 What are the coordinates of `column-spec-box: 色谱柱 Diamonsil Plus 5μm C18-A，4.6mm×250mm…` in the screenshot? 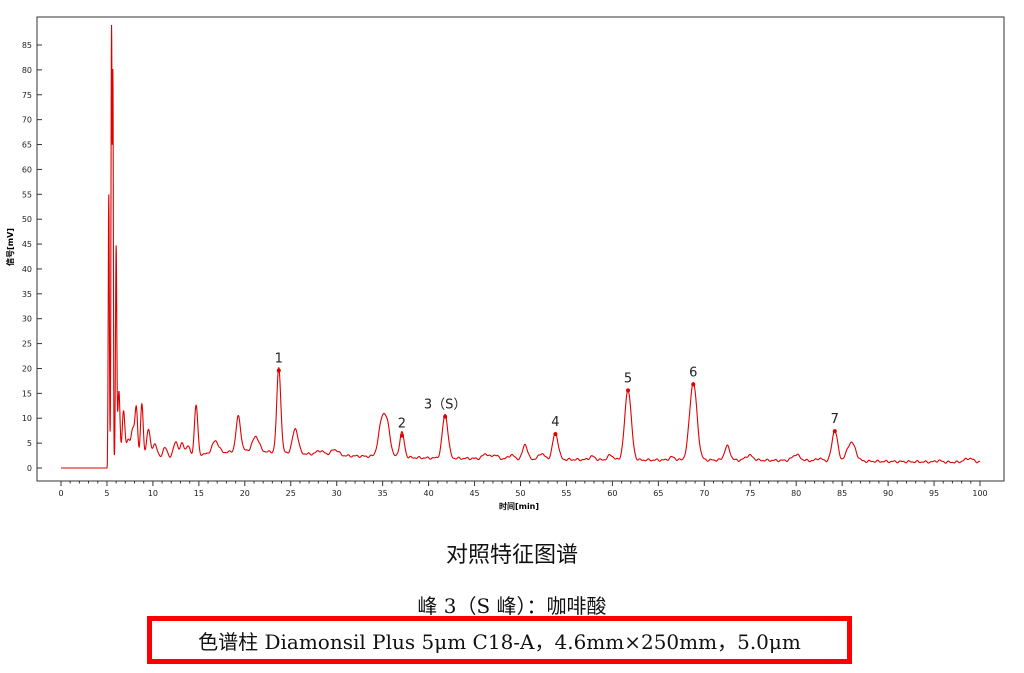 It's located at (499, 640).